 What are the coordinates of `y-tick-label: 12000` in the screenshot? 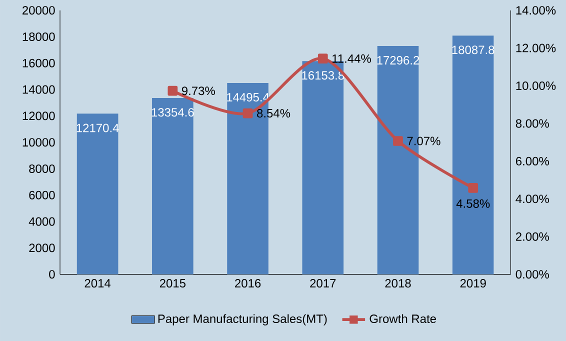 It's located at (38, 116).